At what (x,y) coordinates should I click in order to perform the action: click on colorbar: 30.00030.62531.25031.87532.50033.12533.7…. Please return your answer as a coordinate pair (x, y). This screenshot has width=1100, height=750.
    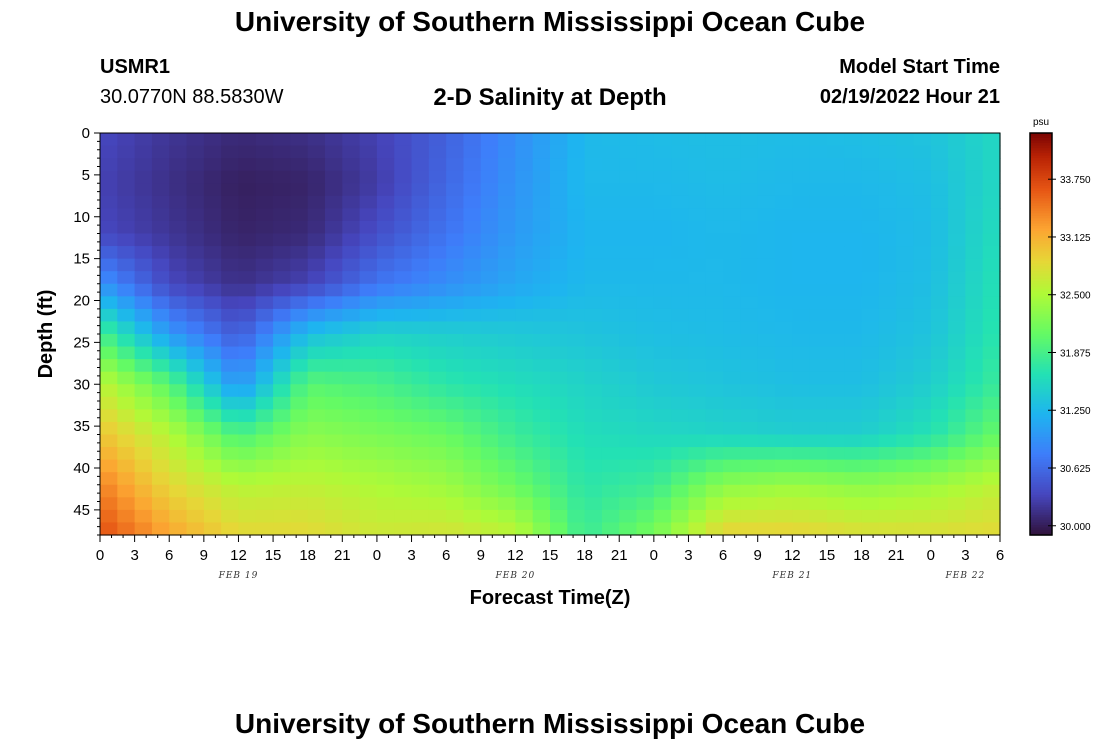
    Looking at the image, I should click on (1060, 334).